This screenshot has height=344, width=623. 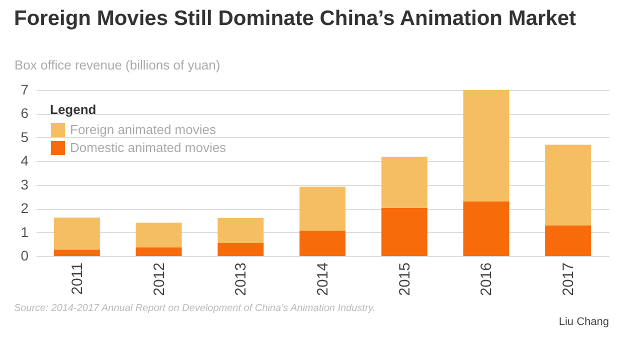 I want to click on x-tick-label: 2016, so click(x=487, y=279).